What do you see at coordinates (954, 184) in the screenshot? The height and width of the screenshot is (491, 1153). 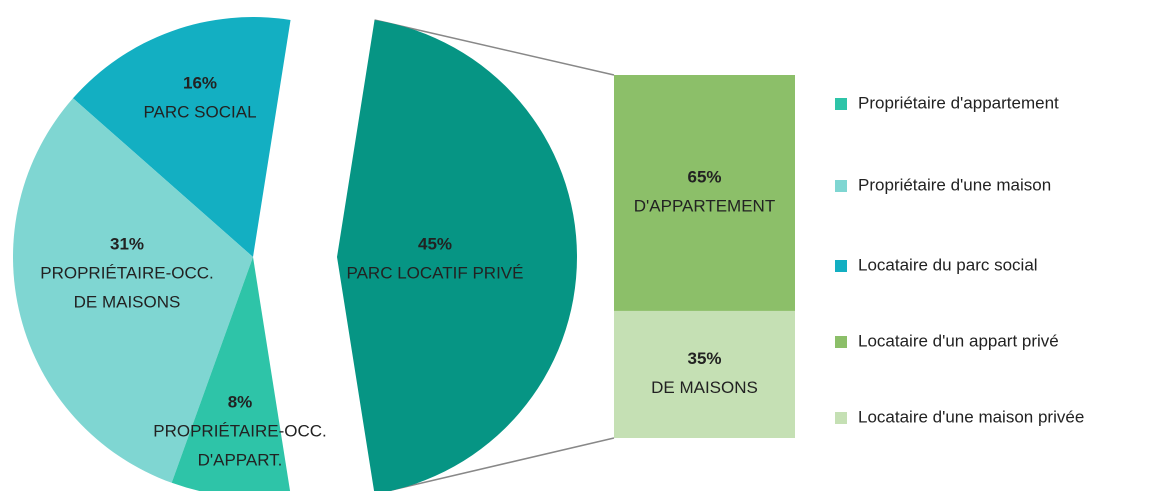 I see `legend-label: Propriétaire d'une maison` at bounding box center [954, 184].